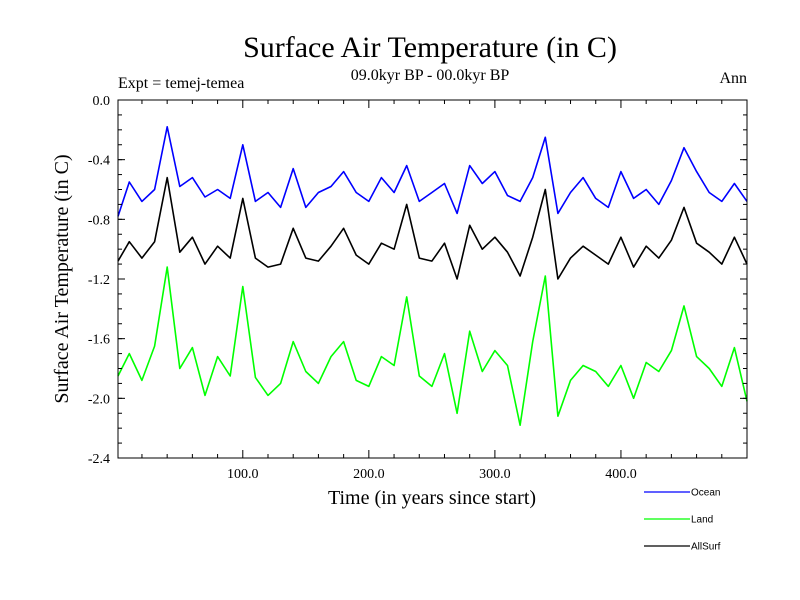  What do you see at coordinates (432, 228) in the screenshot?
I see `series-line-allsurf` at bounding box center [432, 228].